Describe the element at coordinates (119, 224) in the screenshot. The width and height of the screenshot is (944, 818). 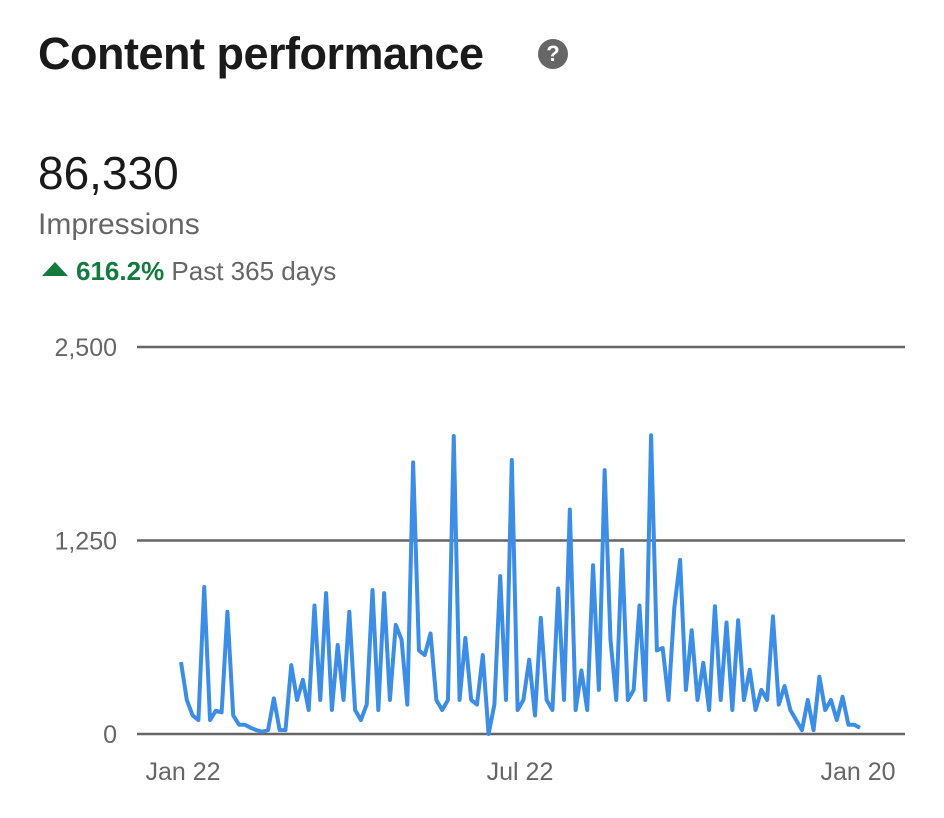
I see `metric-label: Impressions` at that location.